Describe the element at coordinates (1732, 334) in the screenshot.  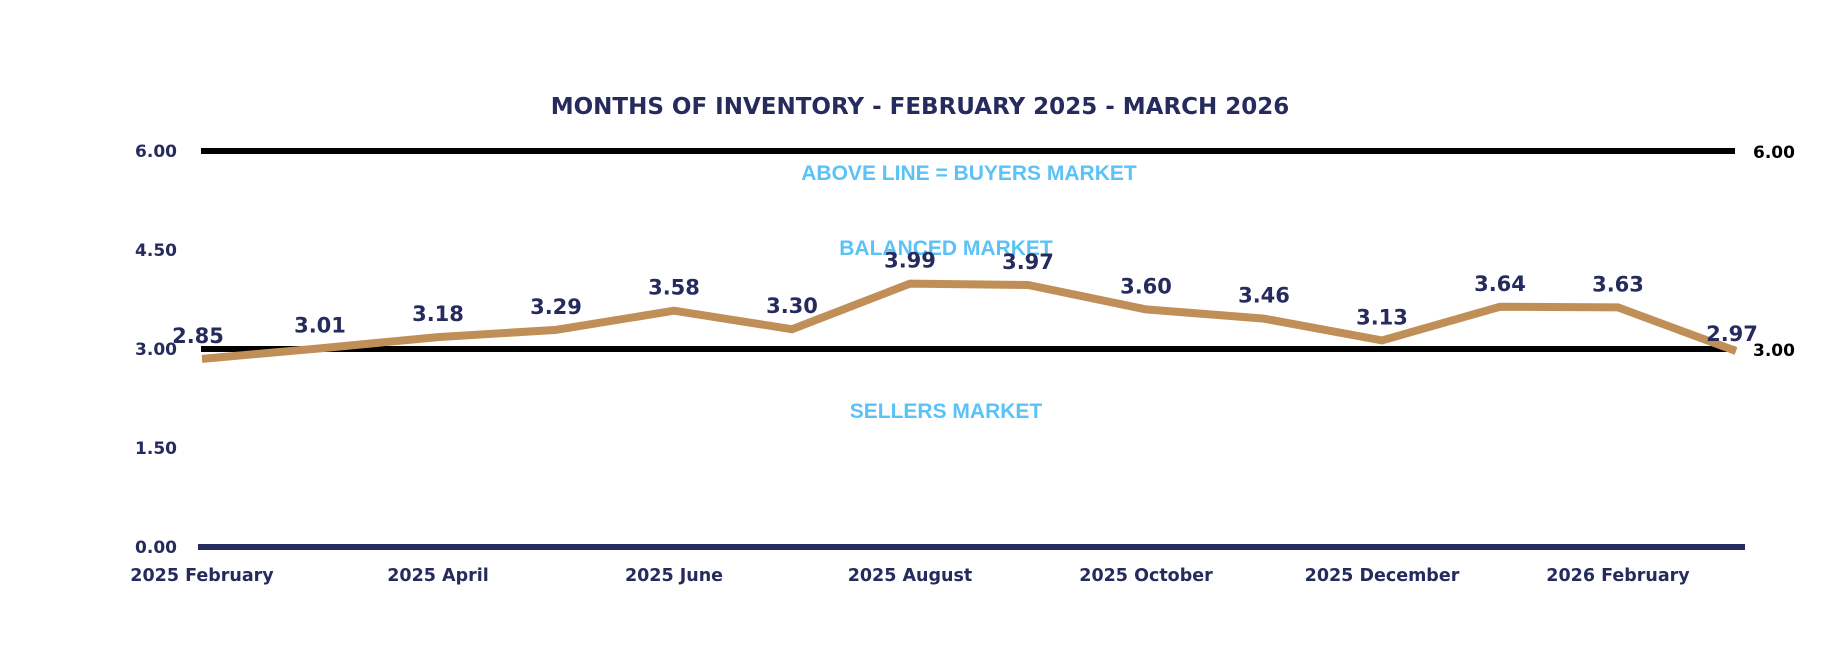
I see `data-label: 2.97` at that location.